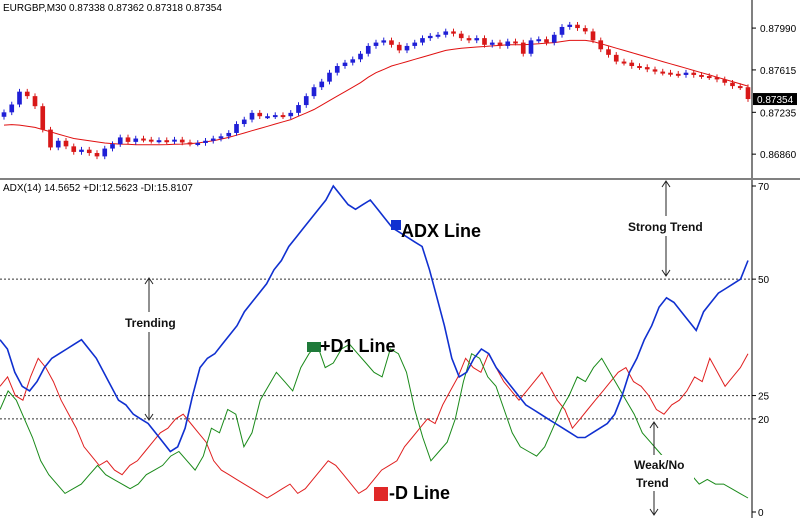 The height and width of the screenshot is (518, 800). I want to click on weak-trend-label-line2: Trend, so click(652, 483).